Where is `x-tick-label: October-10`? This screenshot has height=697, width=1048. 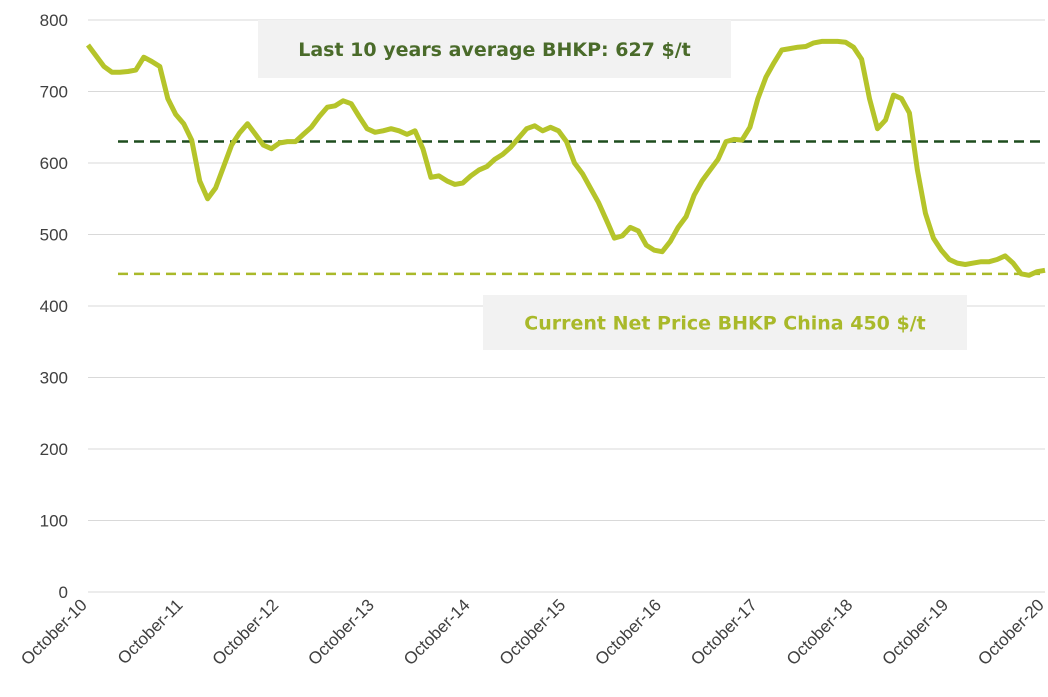 x-tick-label: October-10 is located at coordinates (54, 632).